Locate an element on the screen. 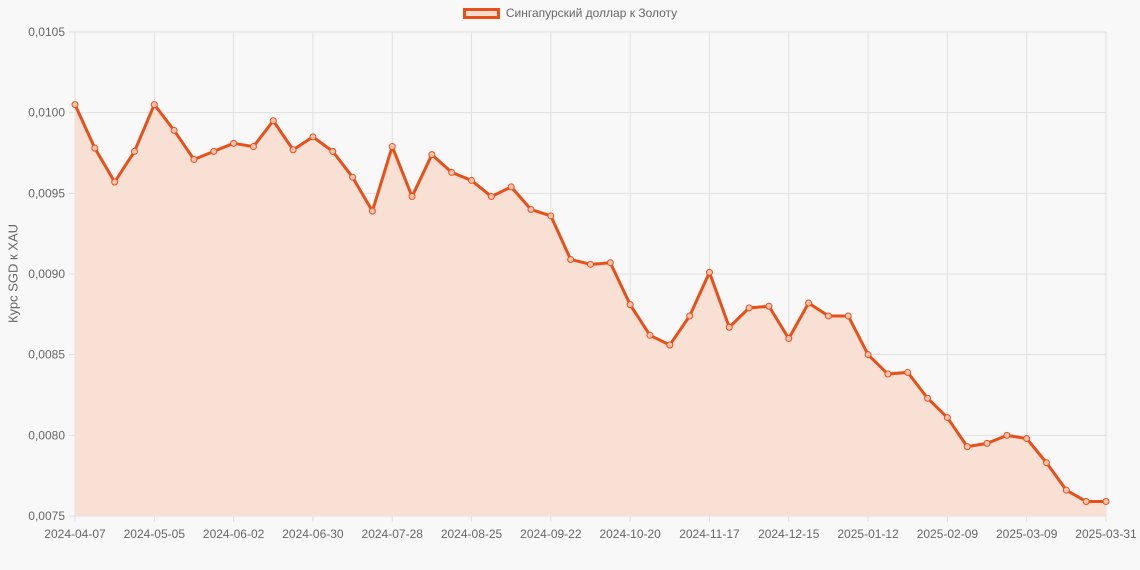 The height and width of the screenshot is (570, 1140). y-tick-label: 0,0095 is located at coordinates (46, 193).